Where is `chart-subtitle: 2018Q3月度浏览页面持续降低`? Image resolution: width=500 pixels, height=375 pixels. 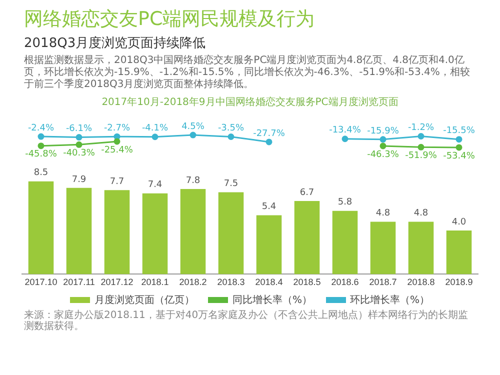 chart-subtitle: 2018Q3月度浏览页面持续降低 is located at coordinates (115, 43).